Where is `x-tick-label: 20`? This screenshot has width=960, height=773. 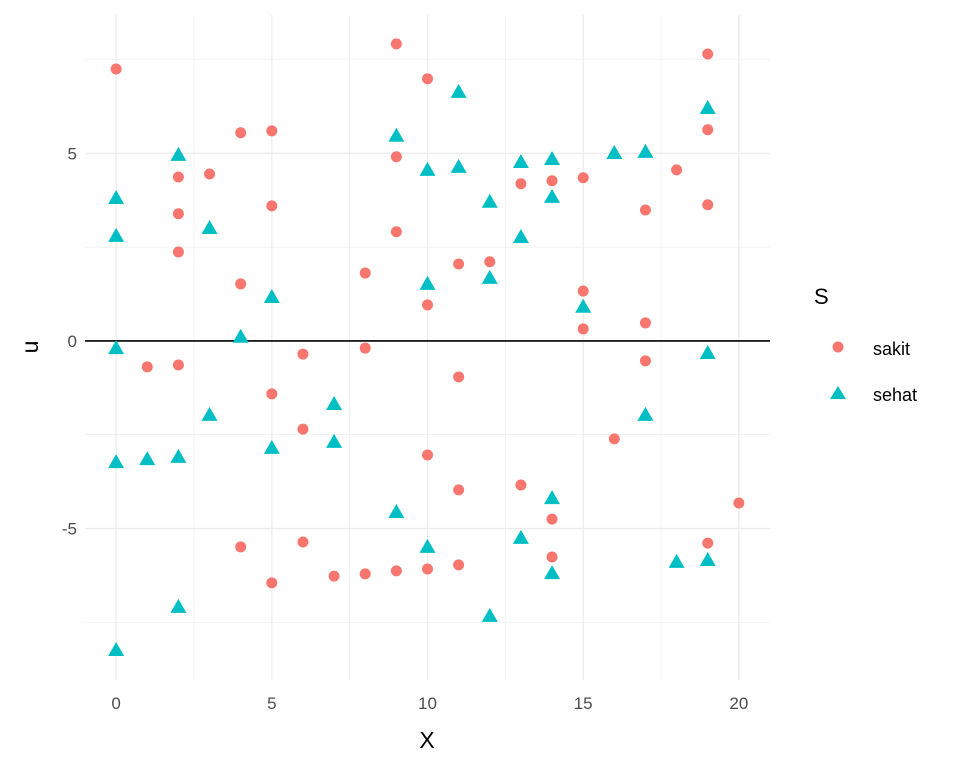 x-tick-label: 20 is located at coordinates (738, 703).